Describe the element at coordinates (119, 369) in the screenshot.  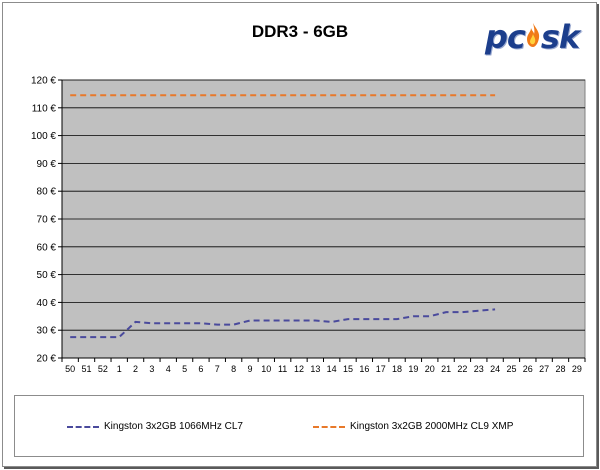
I see `x-tick-label: 1` at that location.